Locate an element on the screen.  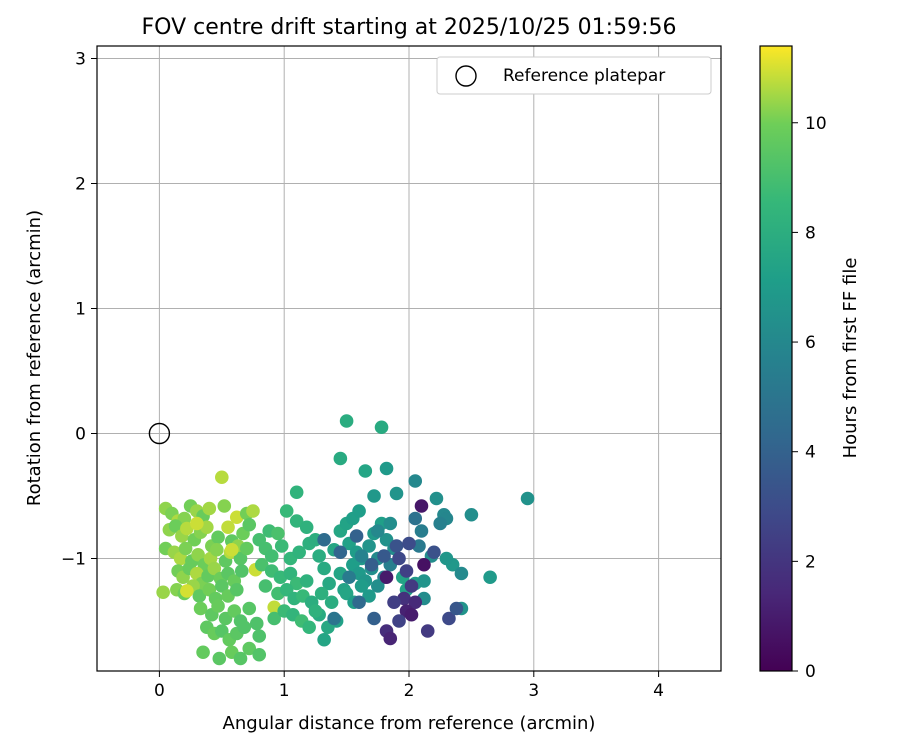
y-tick-label: 1 is located at coordinates (80, 310).